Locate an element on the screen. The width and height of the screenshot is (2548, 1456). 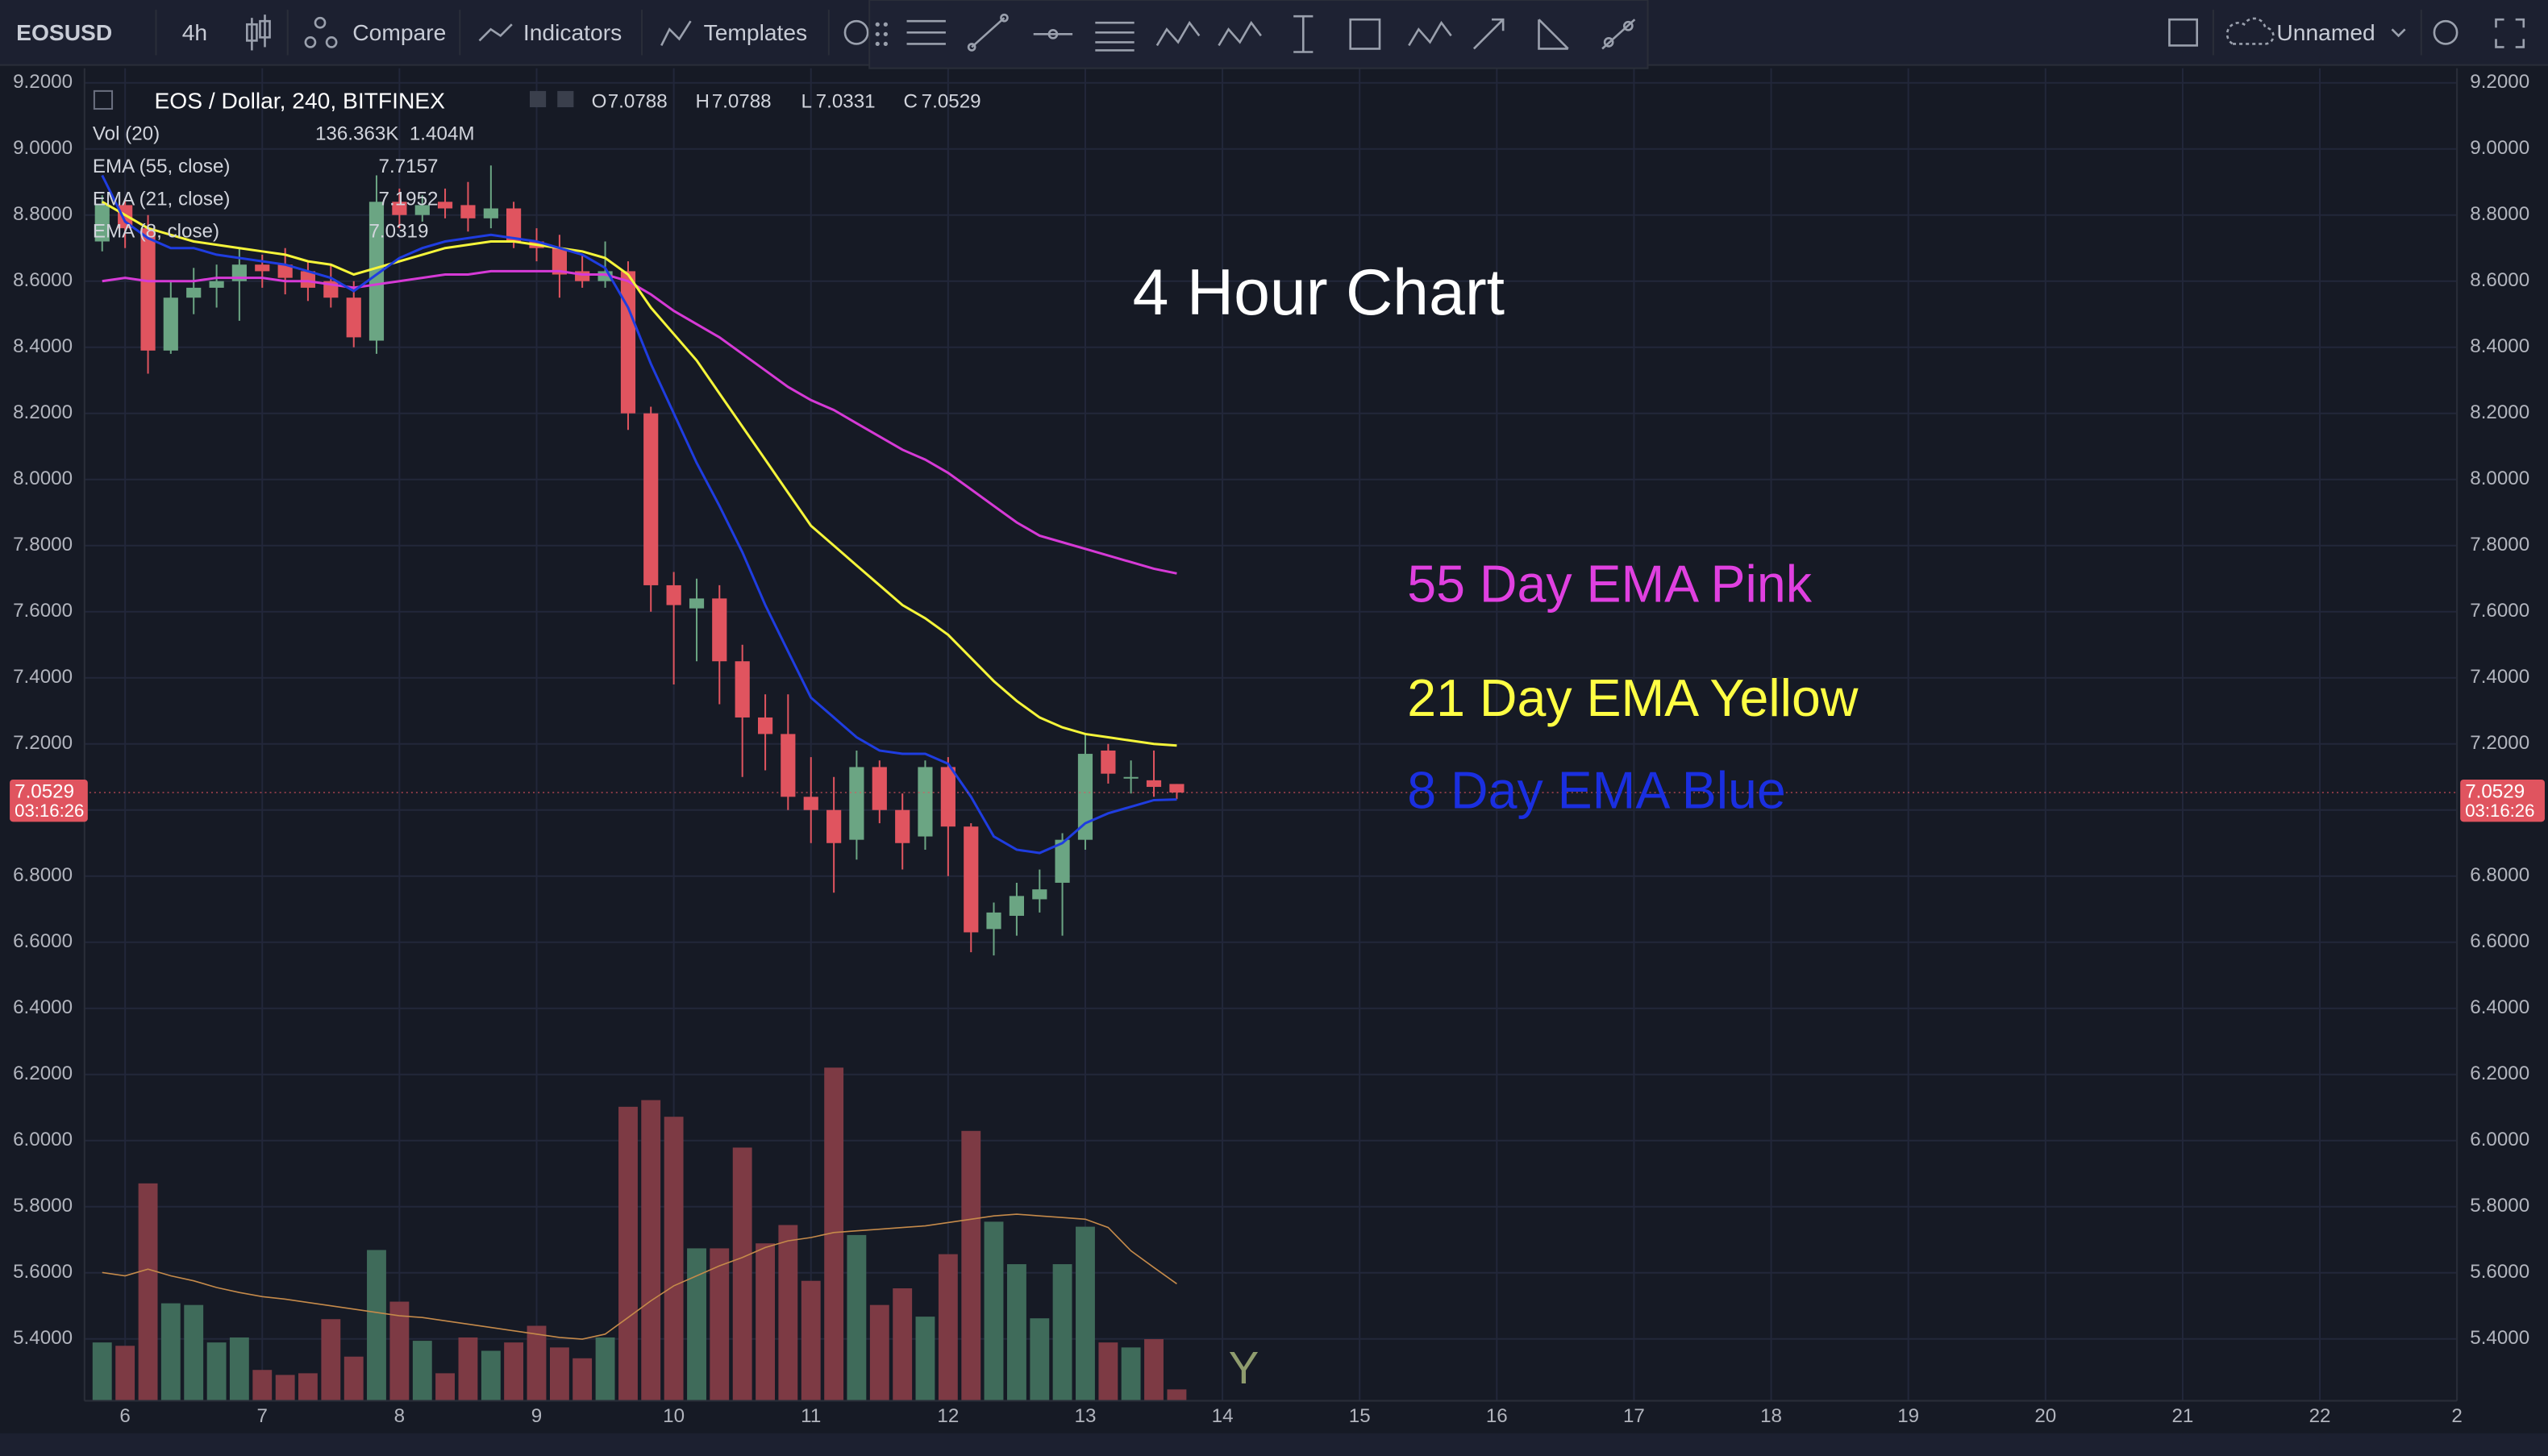
ema-legend-name: EMA (21, close) is located at coordinates (162, 199).